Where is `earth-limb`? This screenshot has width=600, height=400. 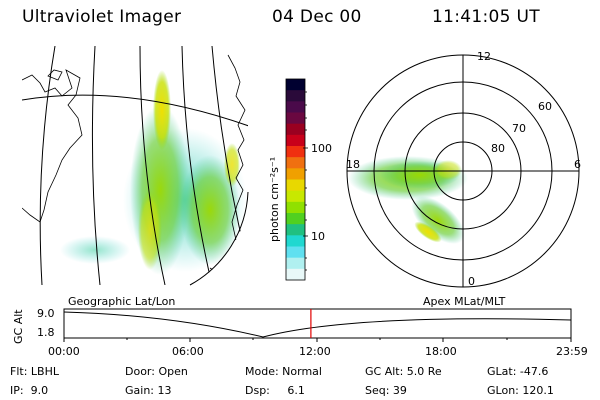 earth-limb is located at coordinates (219, 238).